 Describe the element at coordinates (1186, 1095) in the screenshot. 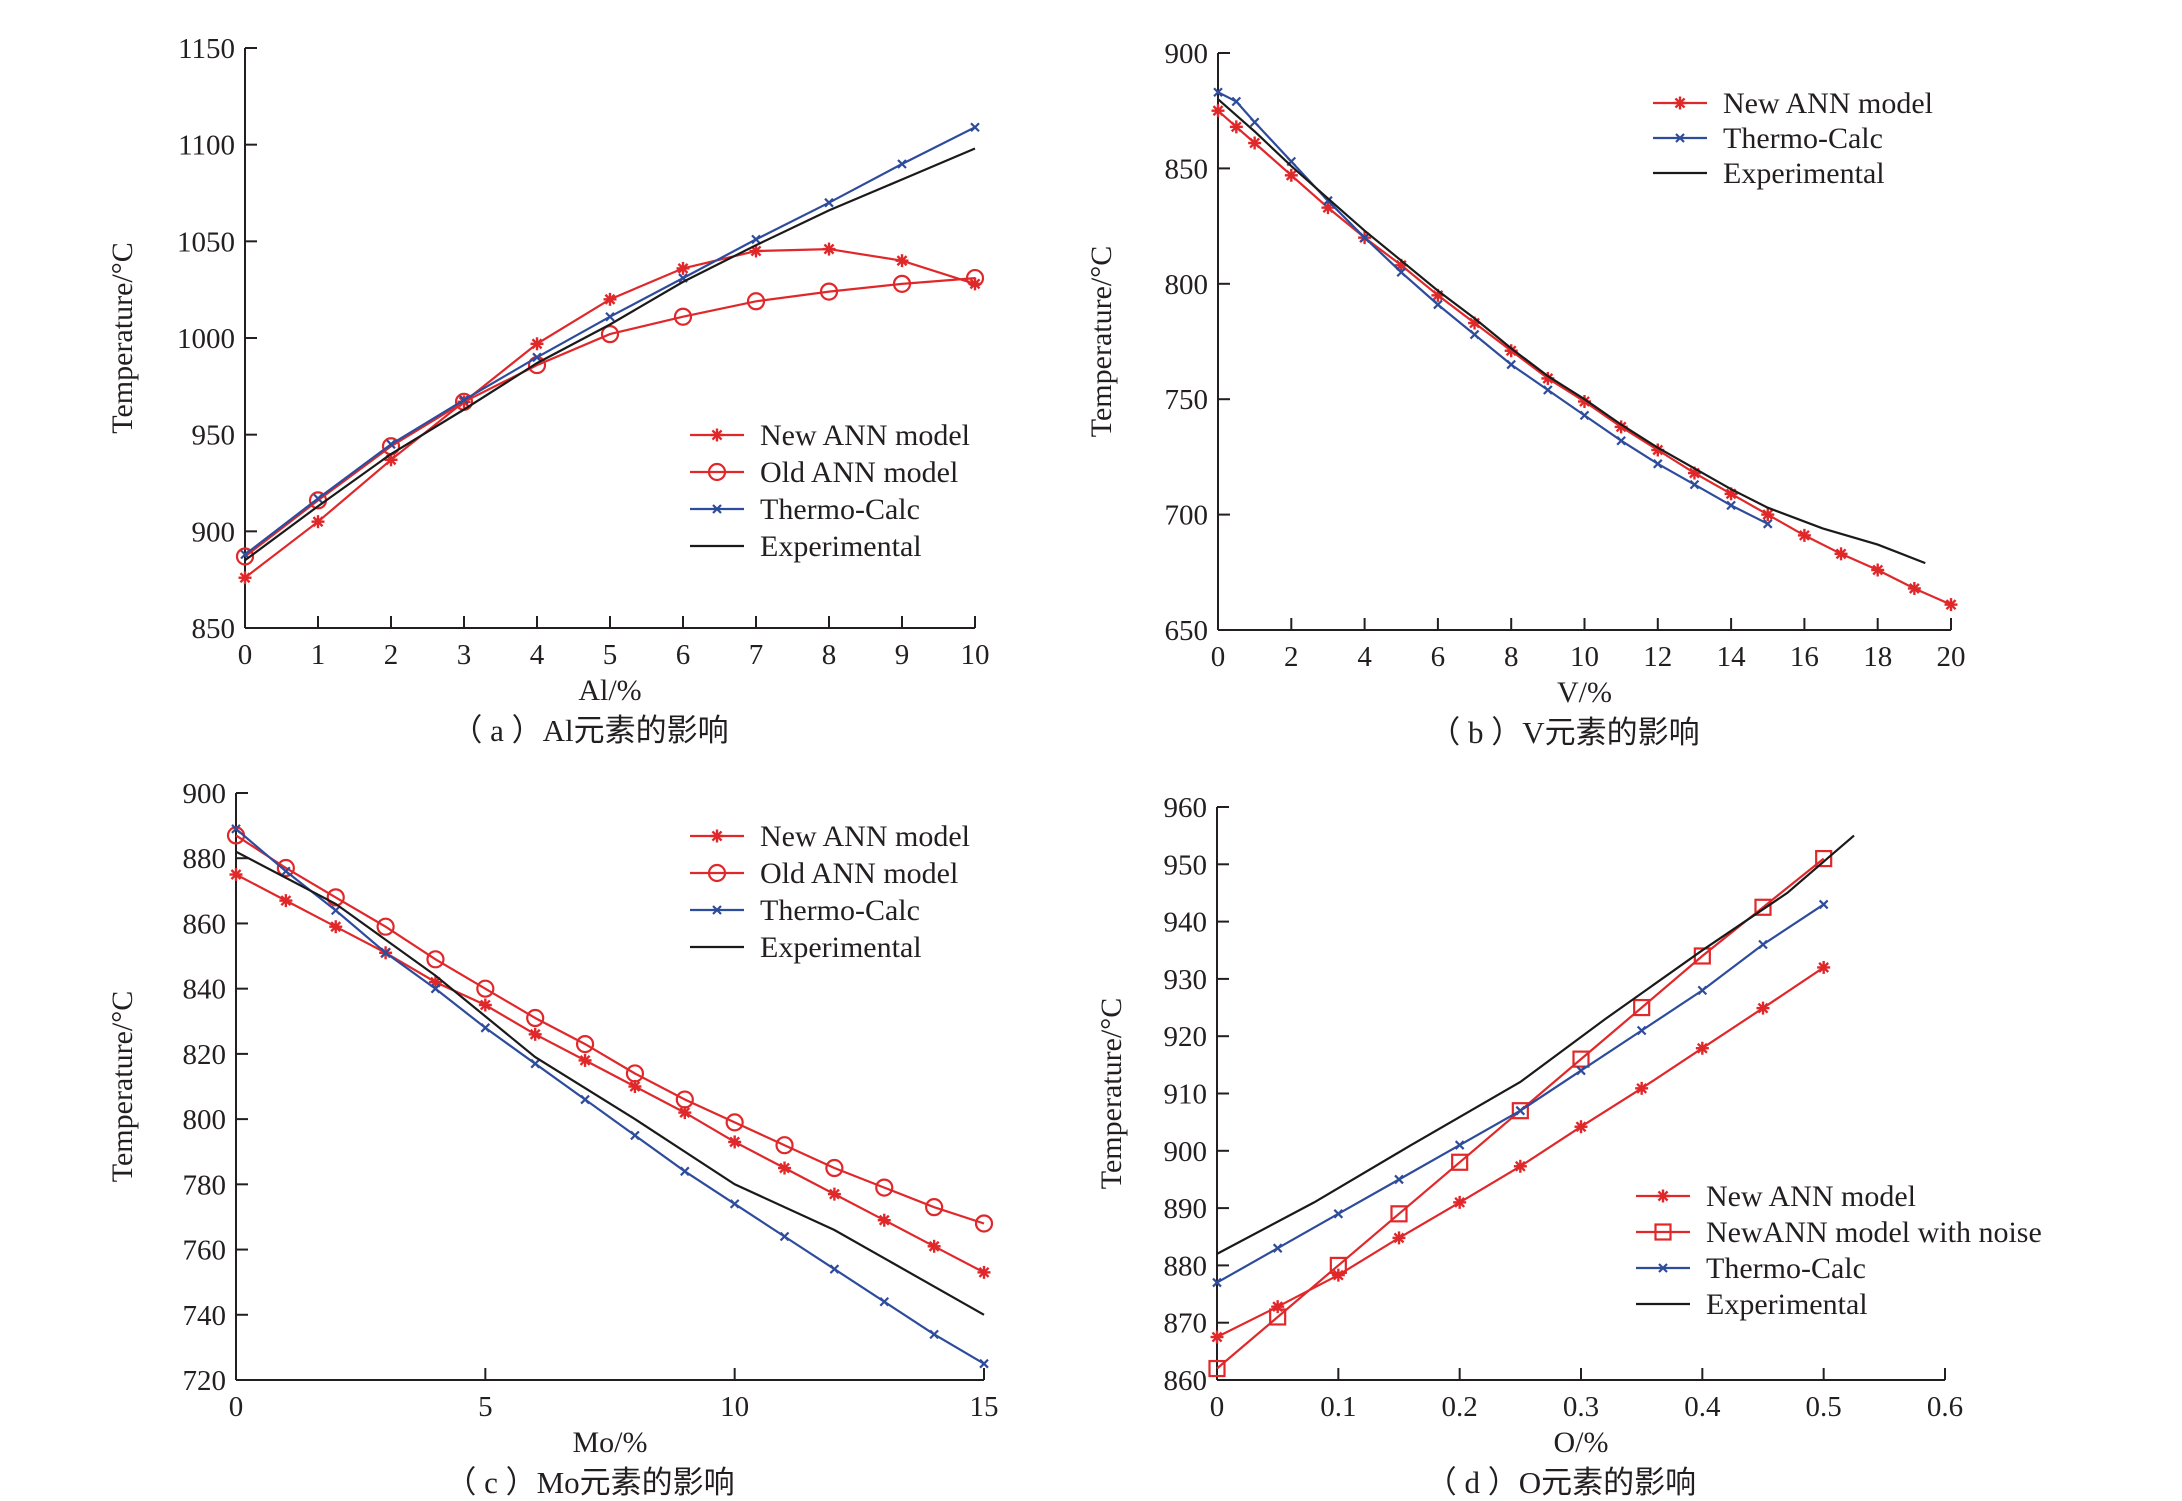

I see `y-tick-label: 910` at that location.